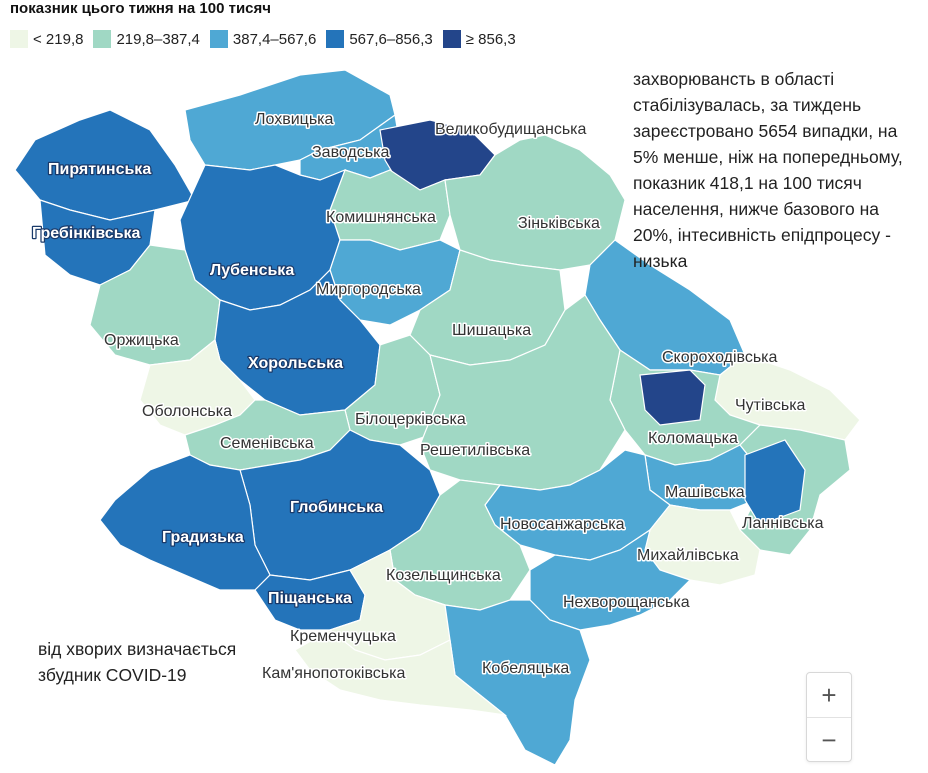 The image size is (928, 773). I want to click on label-kozelshchynska: Козельщинська, so click(443, 575).